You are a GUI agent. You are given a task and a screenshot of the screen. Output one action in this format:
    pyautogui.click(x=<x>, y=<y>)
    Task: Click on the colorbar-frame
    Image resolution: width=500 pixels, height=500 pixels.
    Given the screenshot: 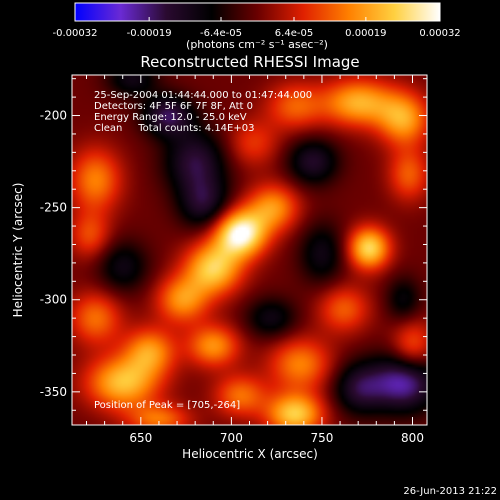 What is the action you would take?
    pyautogui.click(x=257, y=12)
    